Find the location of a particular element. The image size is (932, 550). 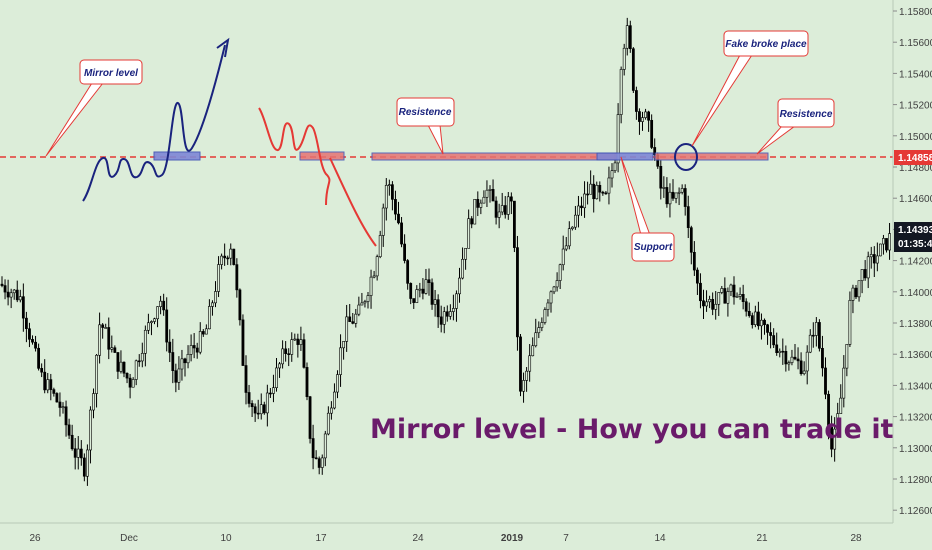

price-tick-label: 1.15200 is located at coordinates (915, 106).